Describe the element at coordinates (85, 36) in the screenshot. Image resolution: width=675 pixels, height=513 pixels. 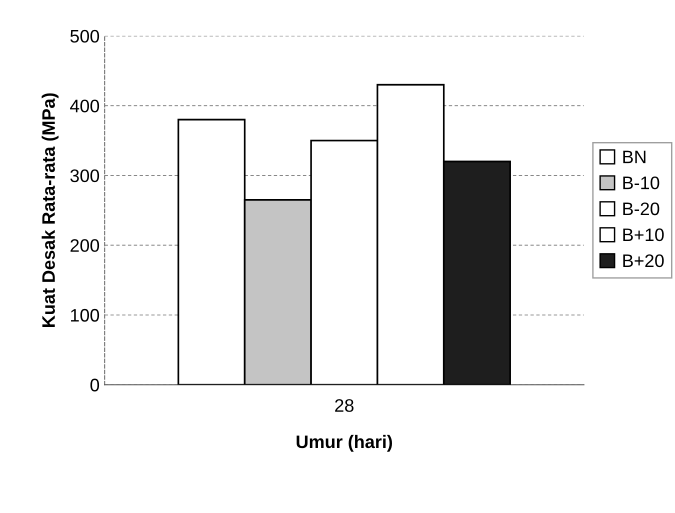
I see `y-tick-label: 500` at that location.